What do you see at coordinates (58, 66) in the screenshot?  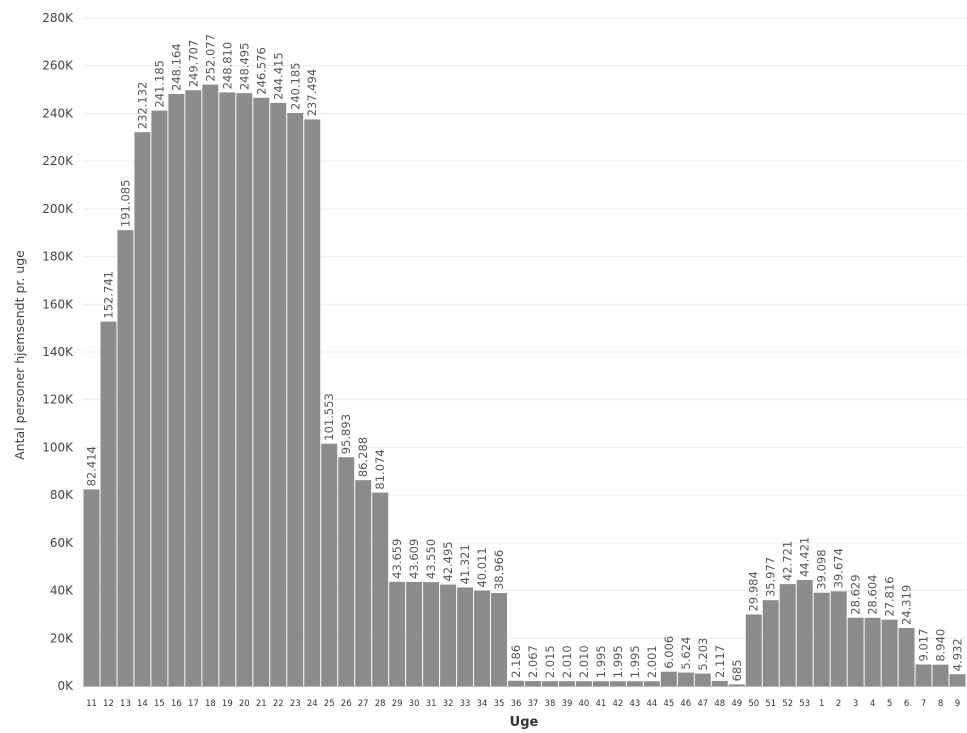 I see `y-tick-label: 260K` at bounding box center [58, 66].